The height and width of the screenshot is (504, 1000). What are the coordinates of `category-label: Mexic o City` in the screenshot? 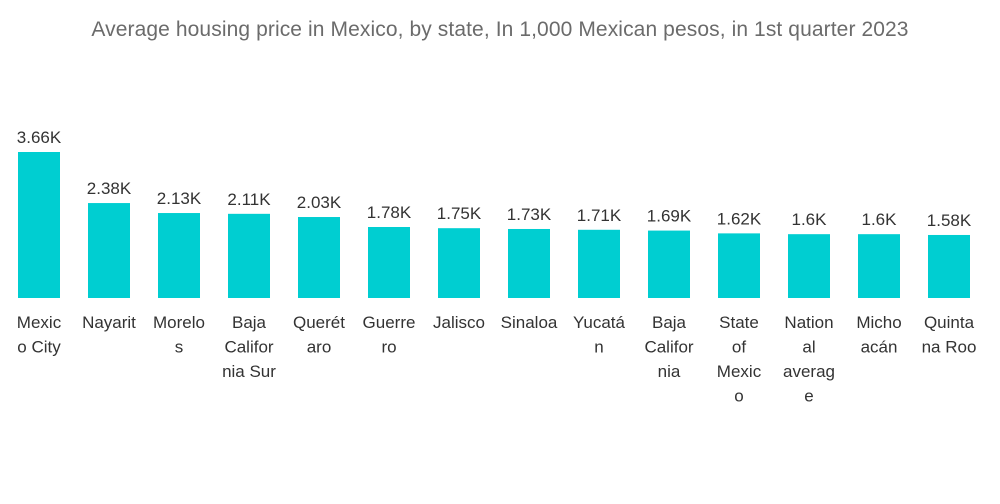 It's located at (39, 335).